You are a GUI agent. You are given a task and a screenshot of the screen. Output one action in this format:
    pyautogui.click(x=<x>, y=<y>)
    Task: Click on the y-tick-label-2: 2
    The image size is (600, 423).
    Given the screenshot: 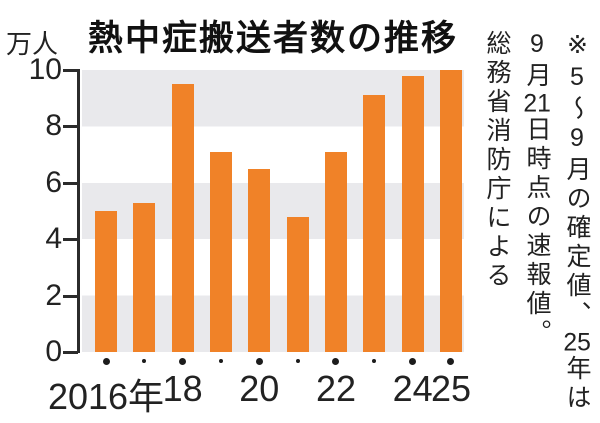 What is the action you would take?
    pyautogui.click(x=53, y=295)
    